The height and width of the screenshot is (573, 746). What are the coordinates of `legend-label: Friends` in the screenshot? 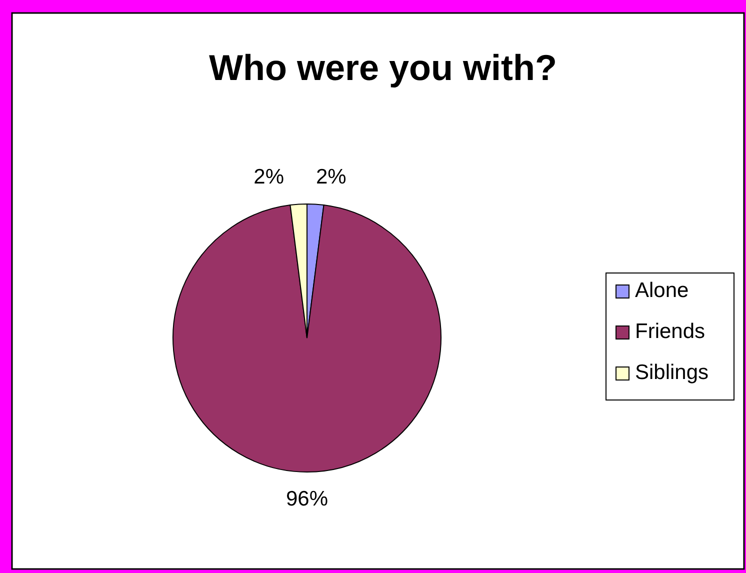 It's located at (670, 331).